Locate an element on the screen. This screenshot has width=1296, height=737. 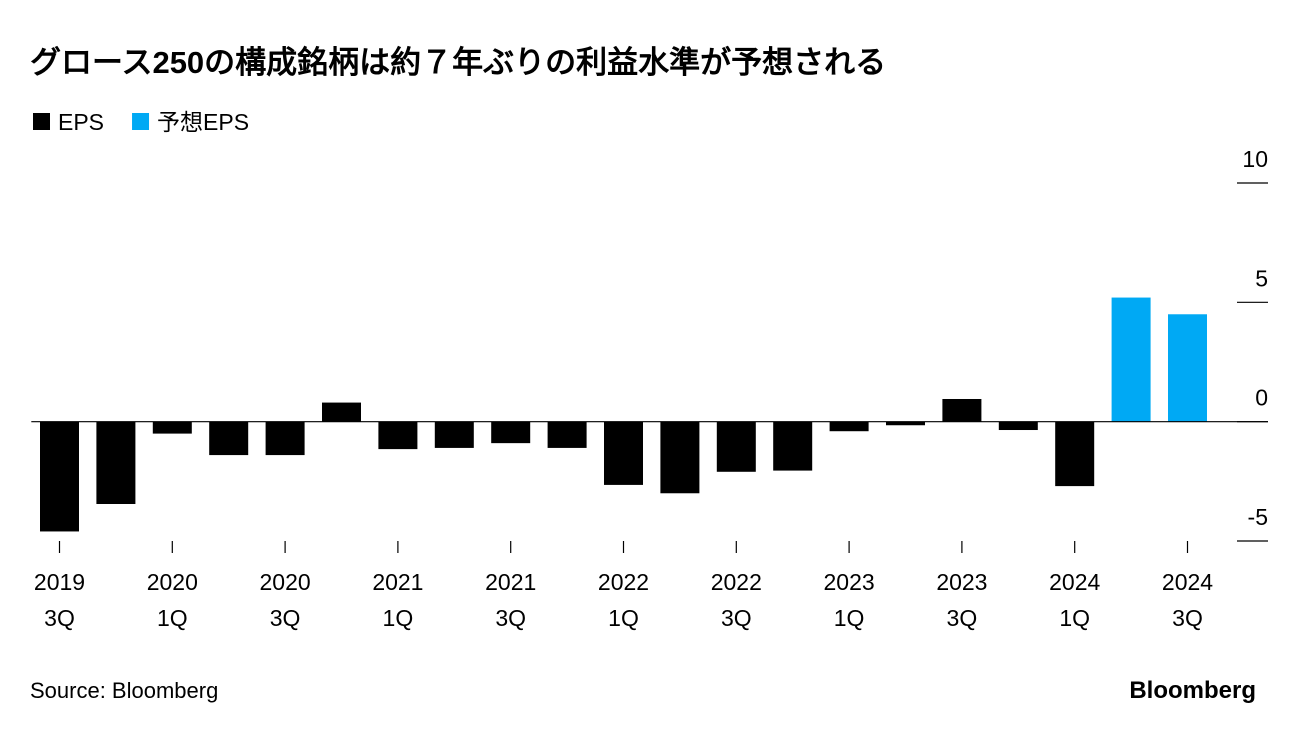
brand: Bloomberg is located at coordinates (1192, 690).